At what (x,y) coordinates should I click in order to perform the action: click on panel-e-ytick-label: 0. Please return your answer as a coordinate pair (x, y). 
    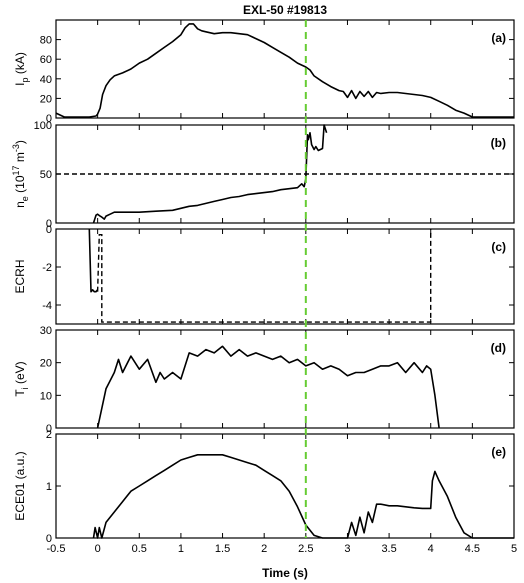
    Looking at the image, I should click on (49, 539).